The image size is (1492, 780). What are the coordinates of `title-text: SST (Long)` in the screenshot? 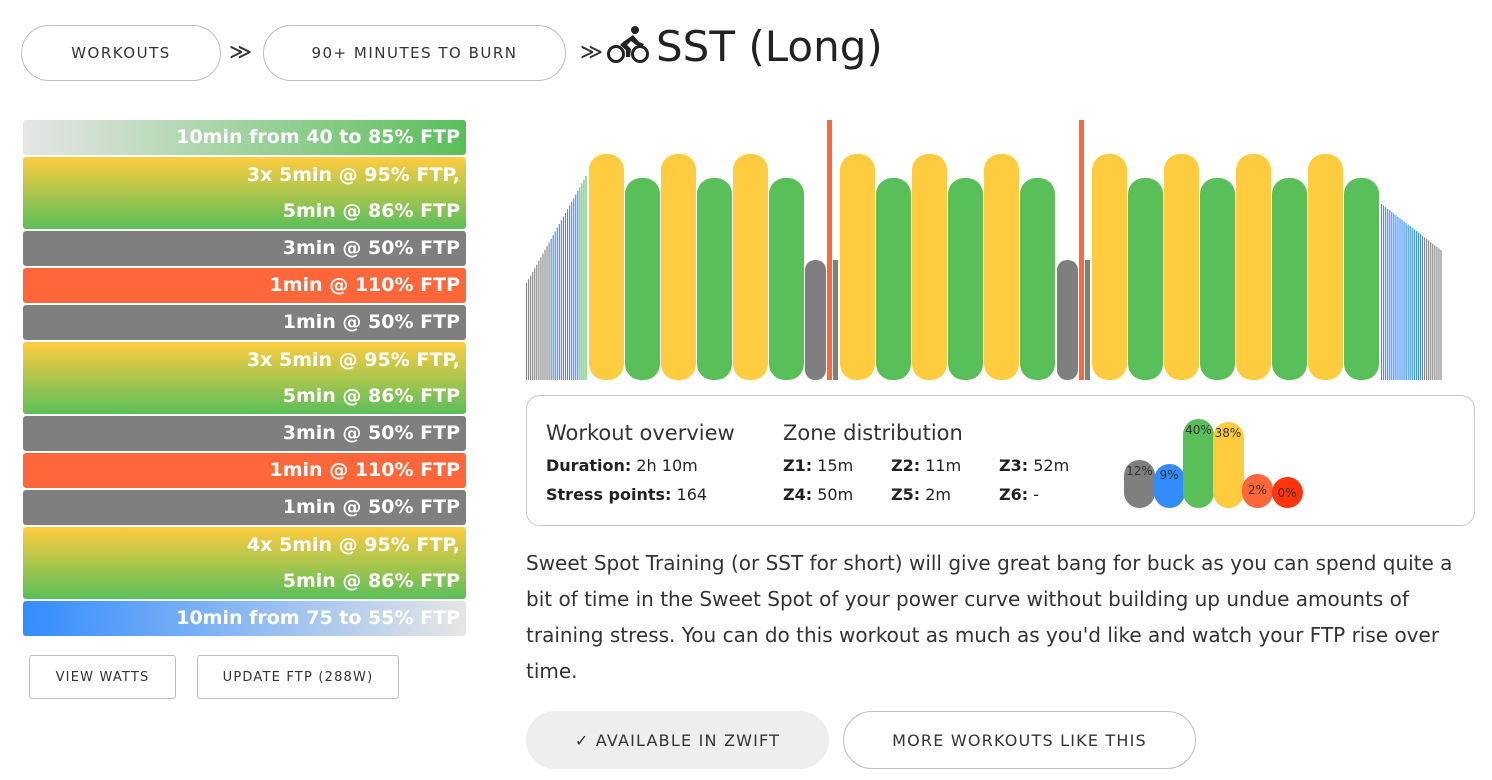 It's located at (769, 46).